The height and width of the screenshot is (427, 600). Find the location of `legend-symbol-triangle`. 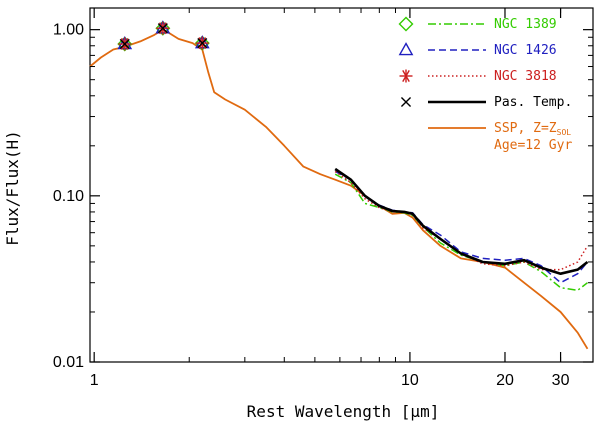

legend-symbol-triangle is located at coordinates (406, 49).